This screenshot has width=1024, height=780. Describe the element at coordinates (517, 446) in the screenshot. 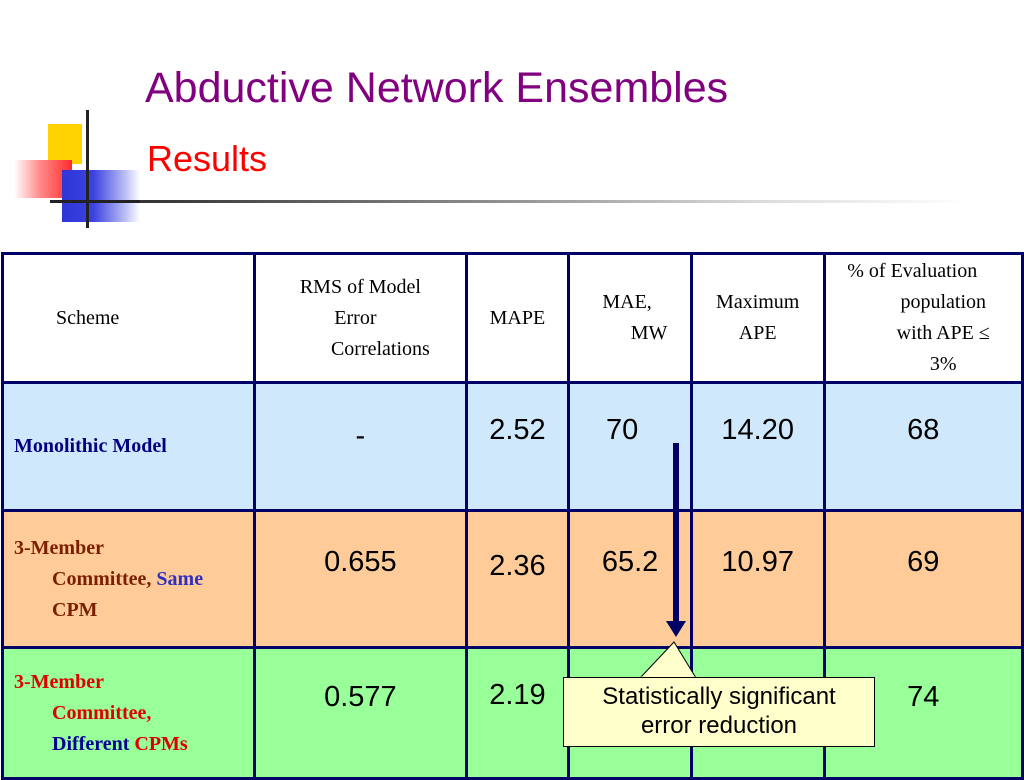

I see `cell-mape: 2.52` at that location.